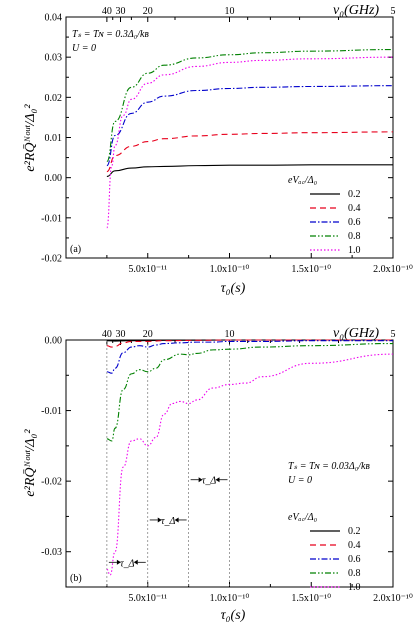 This screenshot has height=626, width=415. Describe the element at coordinates (54, 138) in the screenshot. I see `y-tick-label: 0.01` at that location.